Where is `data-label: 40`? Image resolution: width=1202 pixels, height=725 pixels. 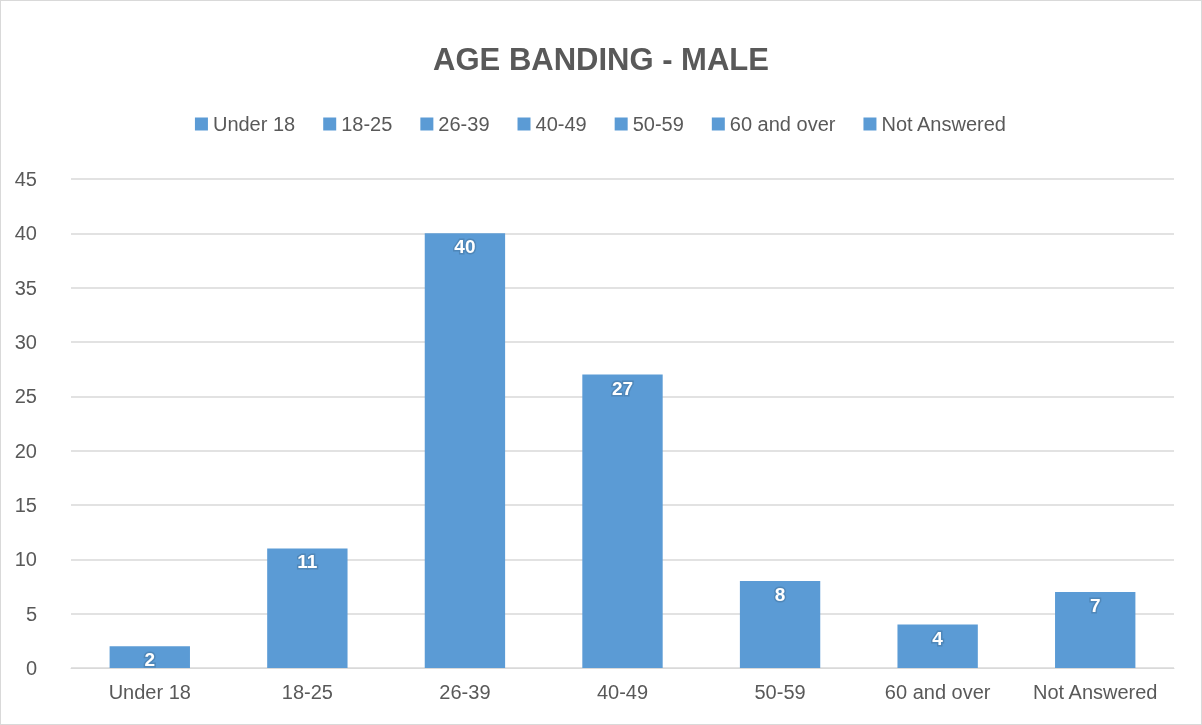
data-label: 40 is located at coordinates (465, 247).